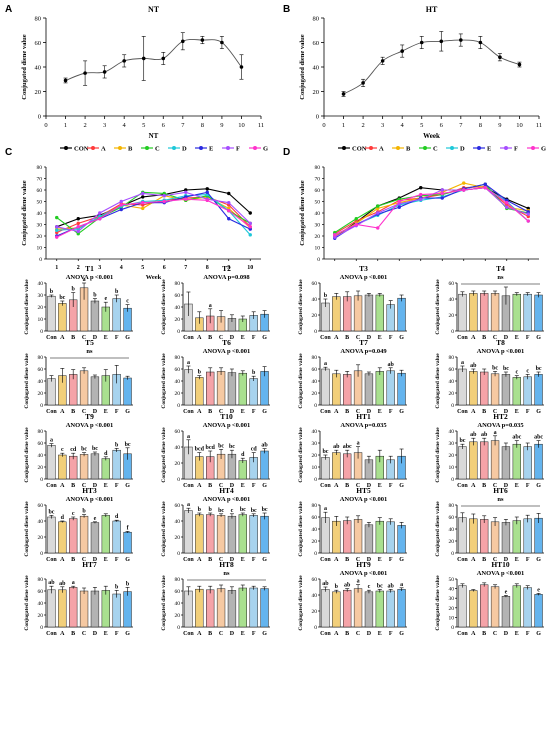 The width and height of the screenshot is (550, 729). What do you see at coordinates (254, 634) in the screenshot?
I see `x-tick-label: F` at bounding box center [254, 634].